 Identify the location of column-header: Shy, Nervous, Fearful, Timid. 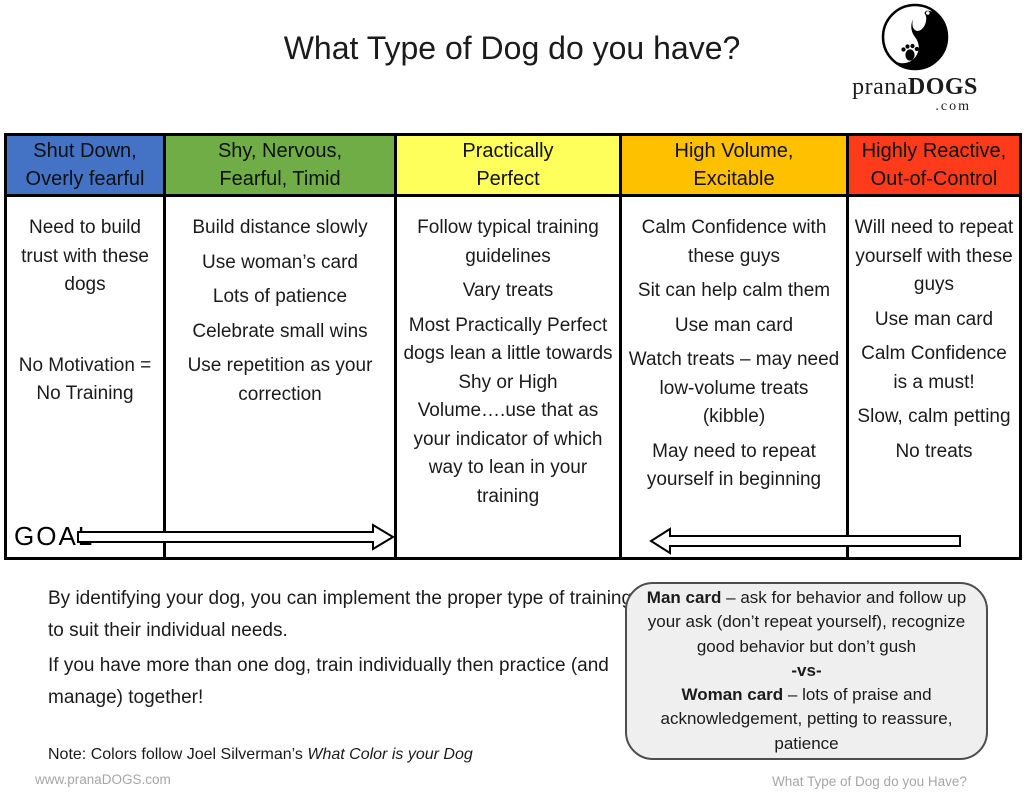
(280, 166).